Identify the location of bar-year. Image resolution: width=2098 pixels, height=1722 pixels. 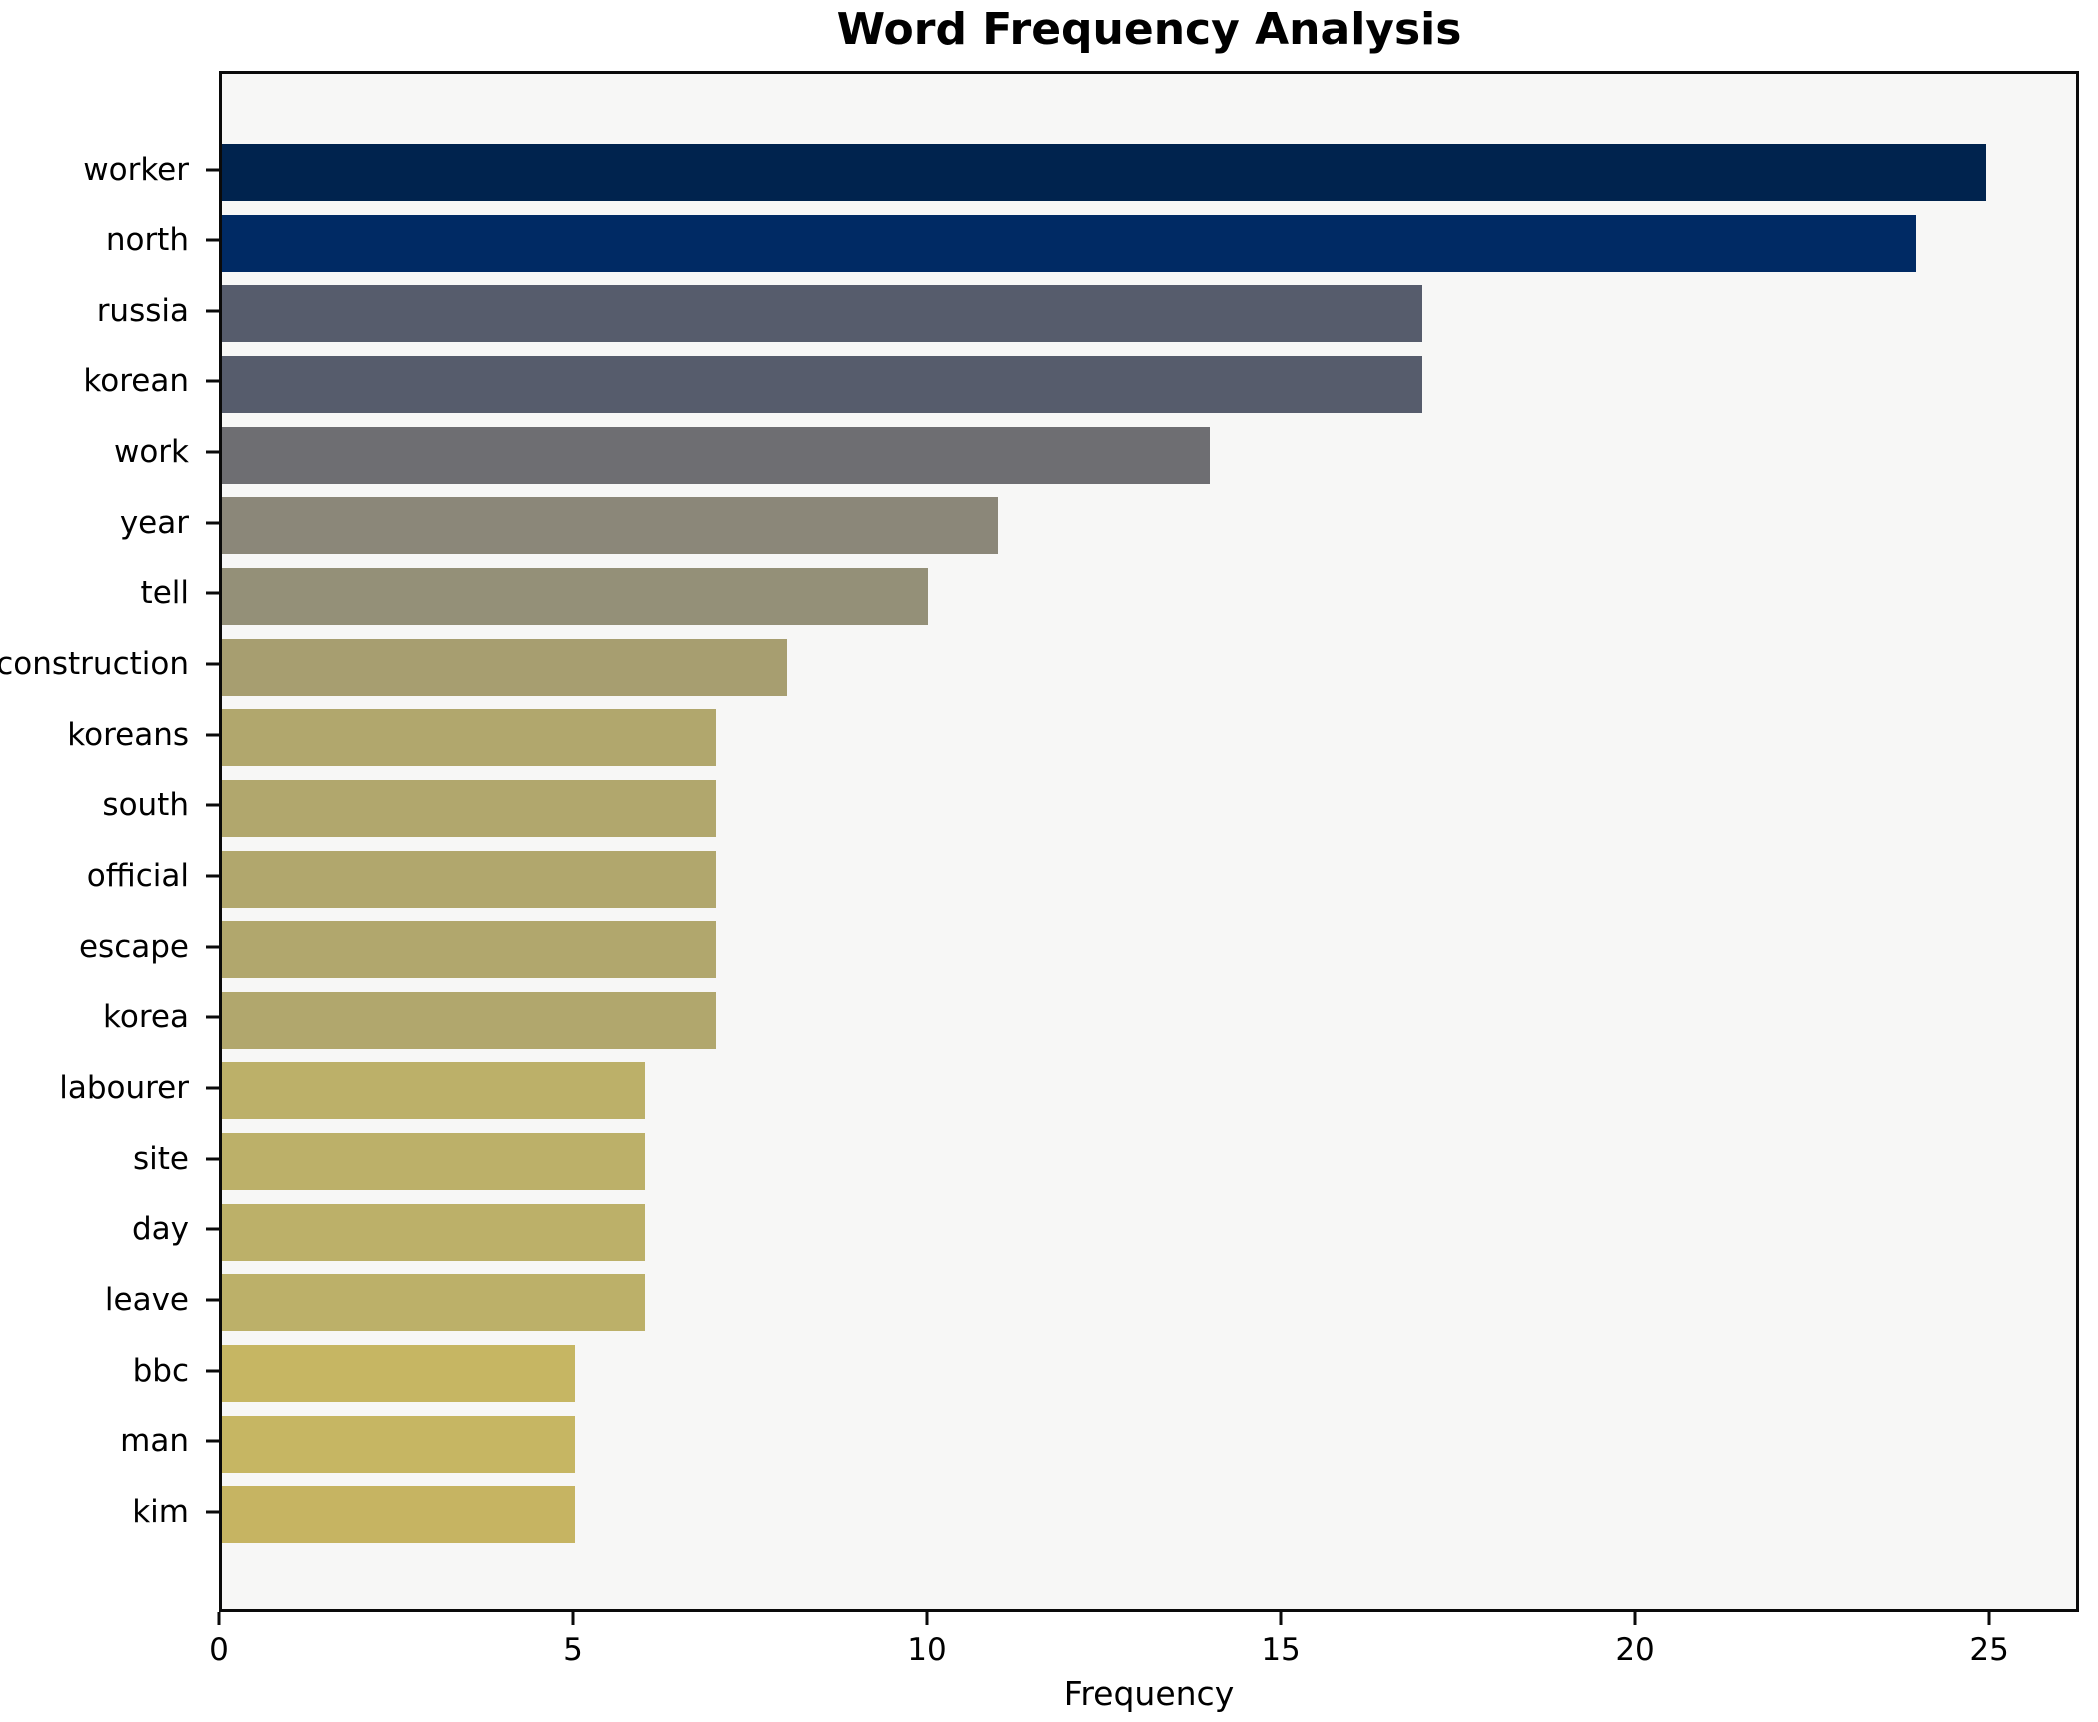
(610, 526).